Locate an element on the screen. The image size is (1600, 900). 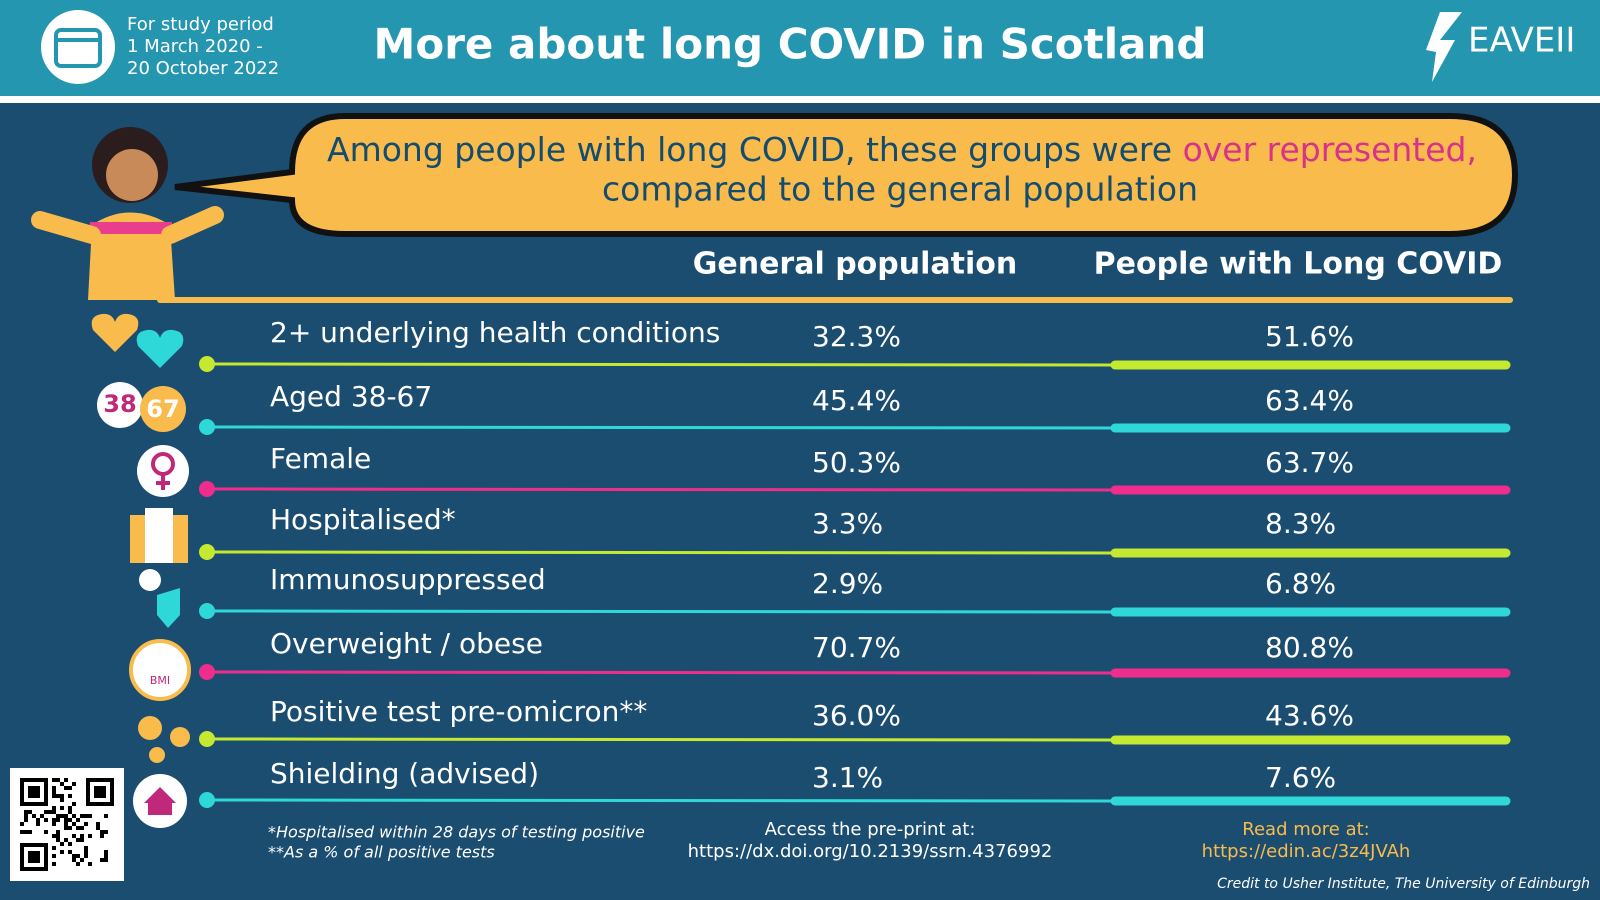
female-icon is located at coordinates (163, 471).